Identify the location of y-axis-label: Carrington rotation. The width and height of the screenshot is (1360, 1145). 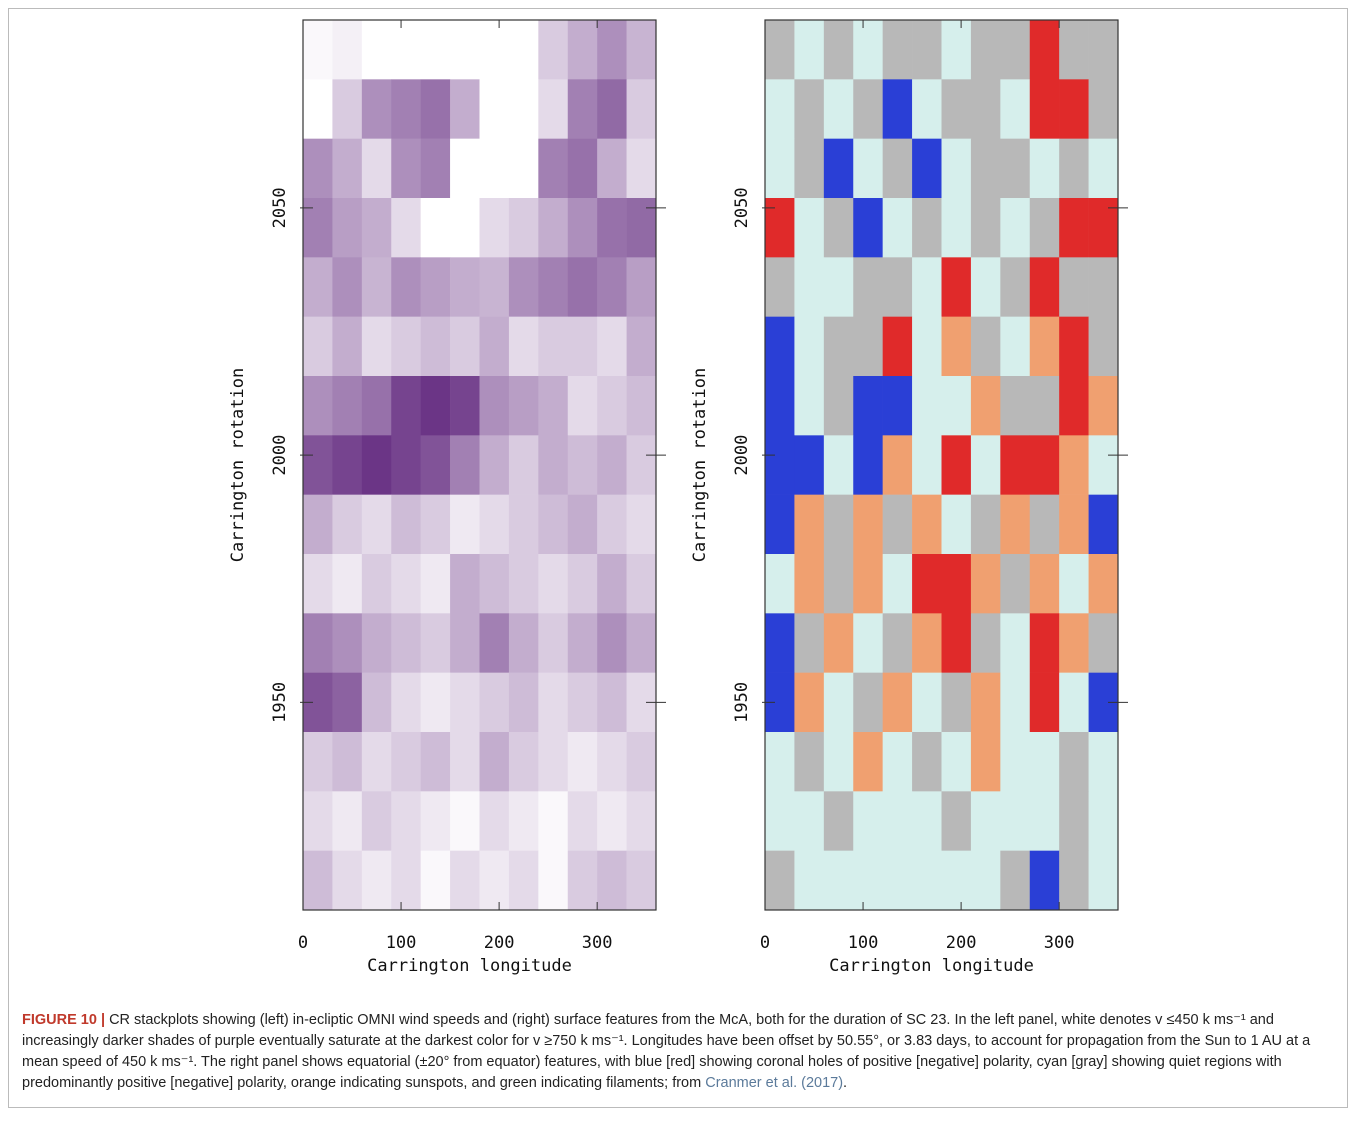
(700, 465).